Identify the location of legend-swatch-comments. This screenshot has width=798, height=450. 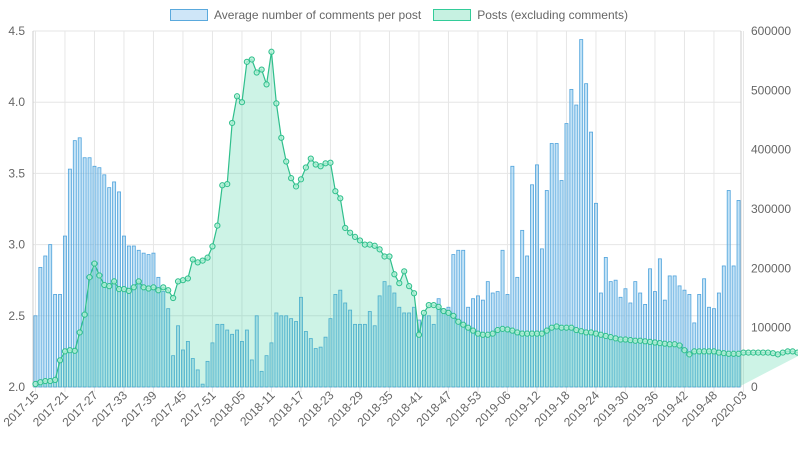
(189, 15).